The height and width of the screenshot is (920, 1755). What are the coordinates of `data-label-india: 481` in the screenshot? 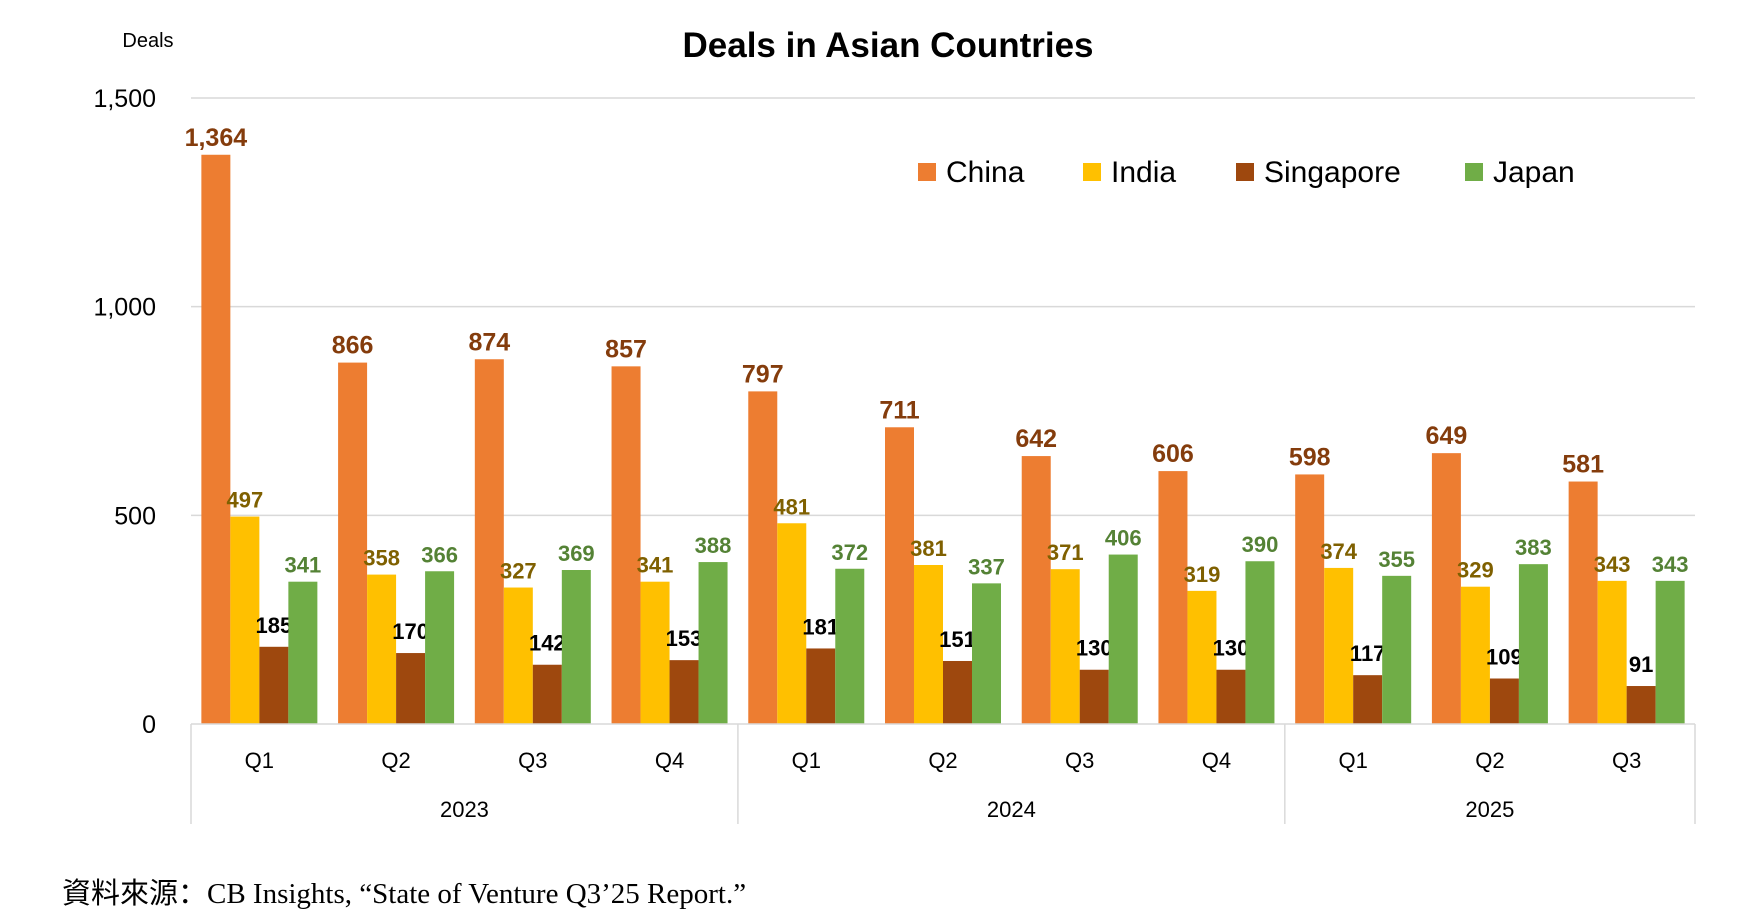 It's located at (791, 506).